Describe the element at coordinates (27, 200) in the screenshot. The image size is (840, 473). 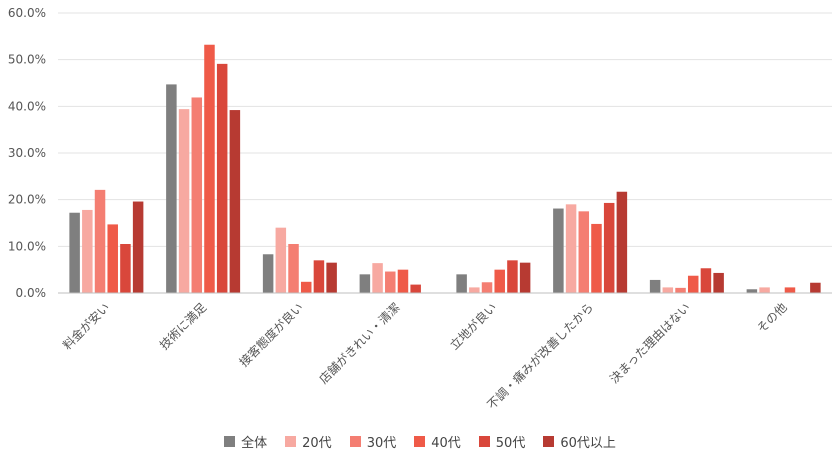
I see `y-tick-label: 20.0%` at that location.